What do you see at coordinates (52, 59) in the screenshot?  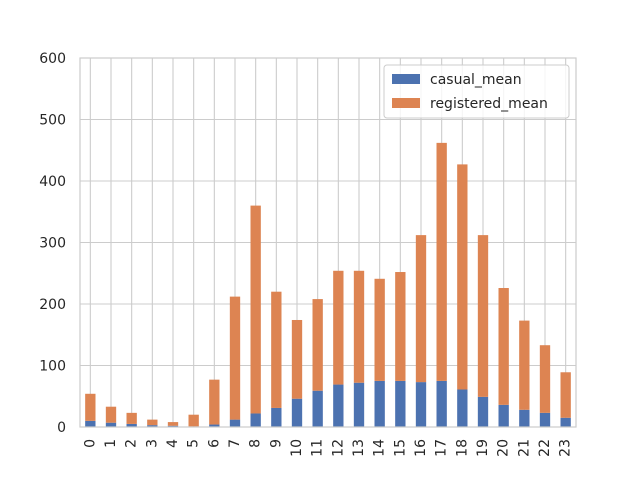 I see `y-tick-label: 600` at bounding box center [52, 59].